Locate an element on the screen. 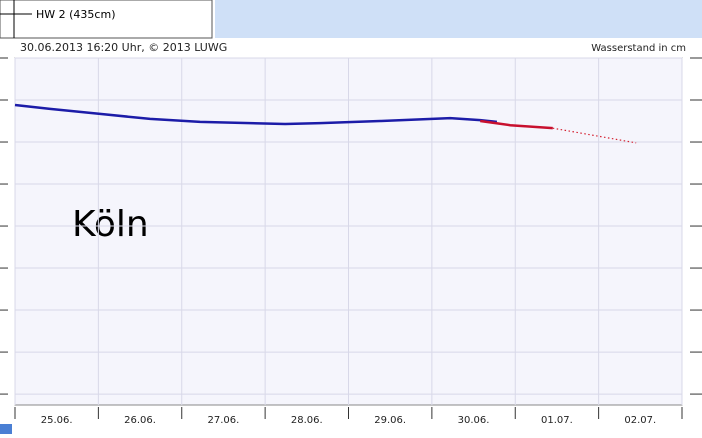  x-tick-label: 30.06. is located at coordinates (474, 420).